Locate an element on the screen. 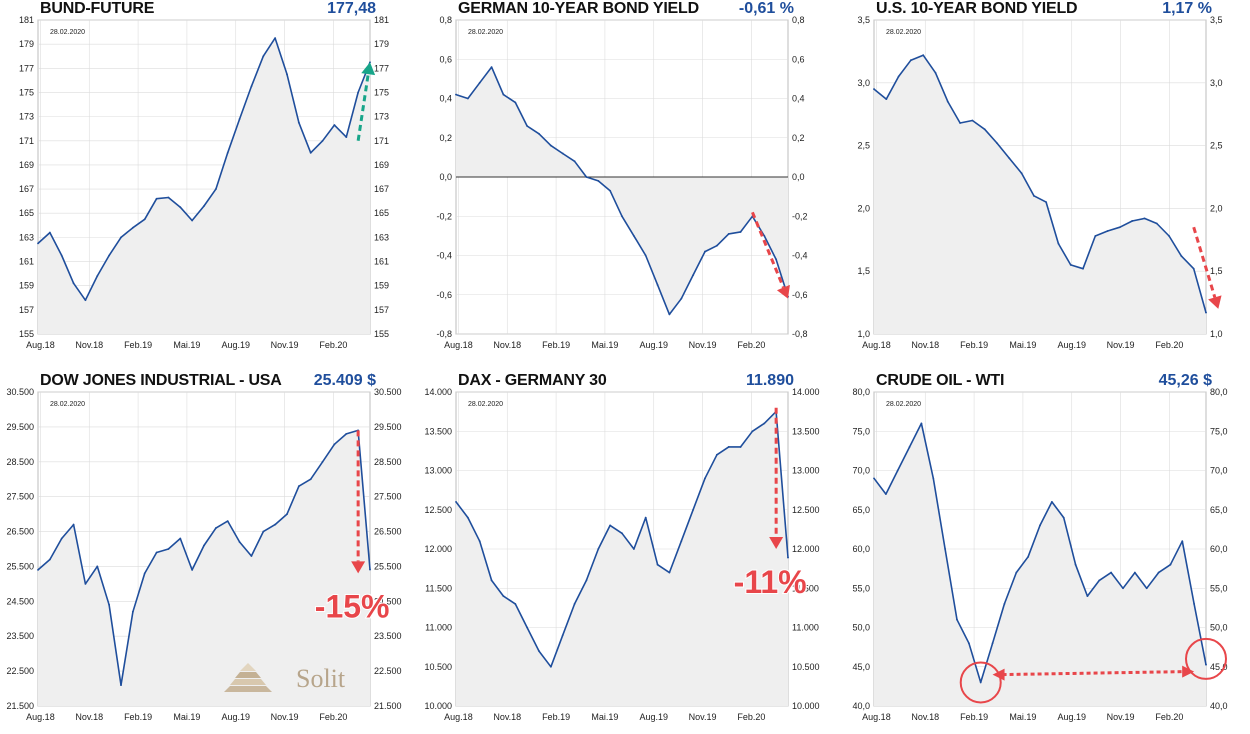 The image size is (1250, 734). y-tick-left: 27.500 is located at coordinates (20, 497).